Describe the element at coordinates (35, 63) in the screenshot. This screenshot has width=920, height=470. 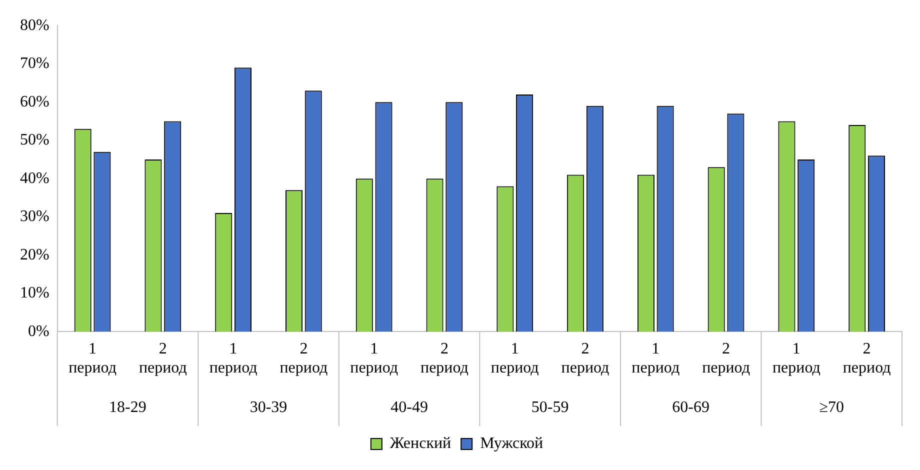
I see `y-tick-label: 70%` at that location.